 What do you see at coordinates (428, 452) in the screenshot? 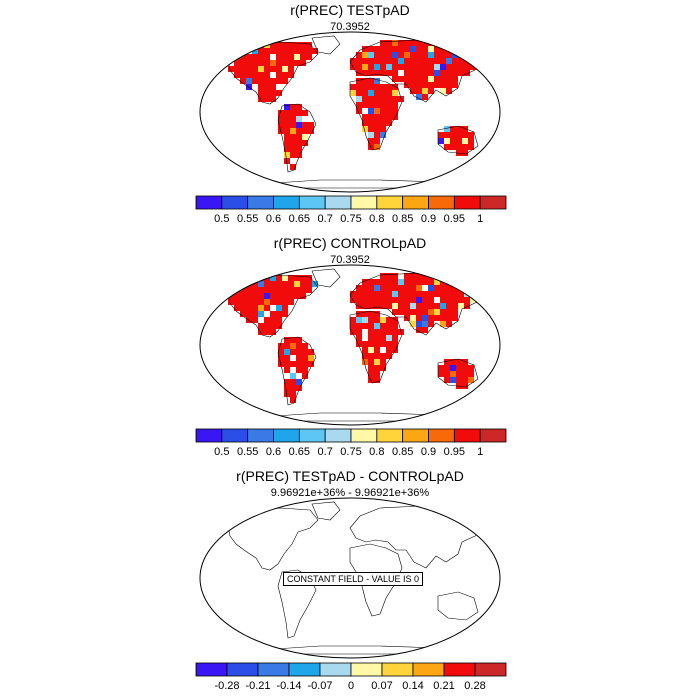
I see `colorbar-tick-label: 0.9` at bounding box center [428, 452].